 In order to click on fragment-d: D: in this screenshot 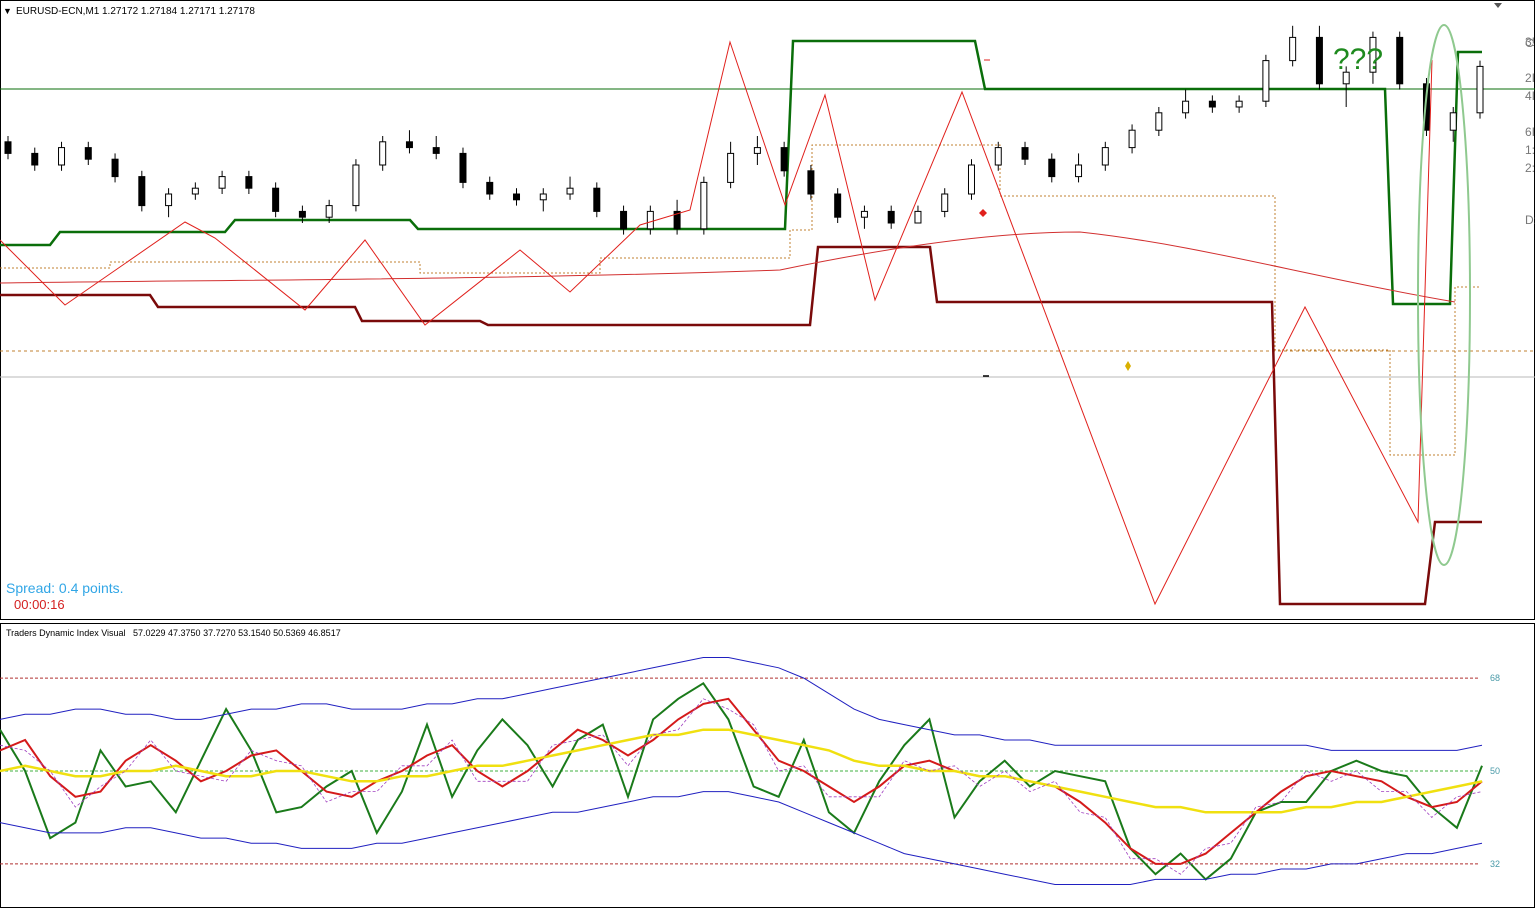, I will do `click(1530, 220)`.